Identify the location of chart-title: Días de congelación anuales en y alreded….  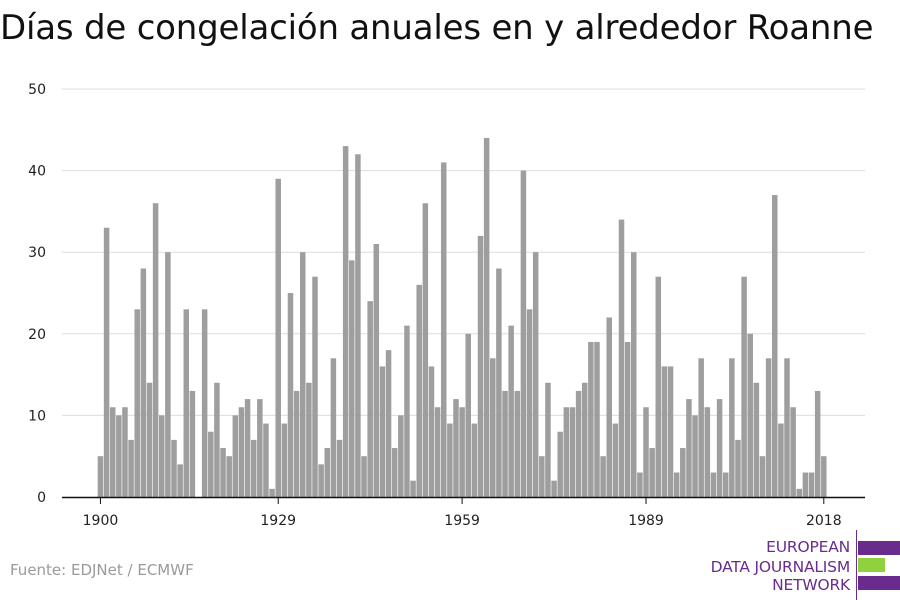
(437, 28).